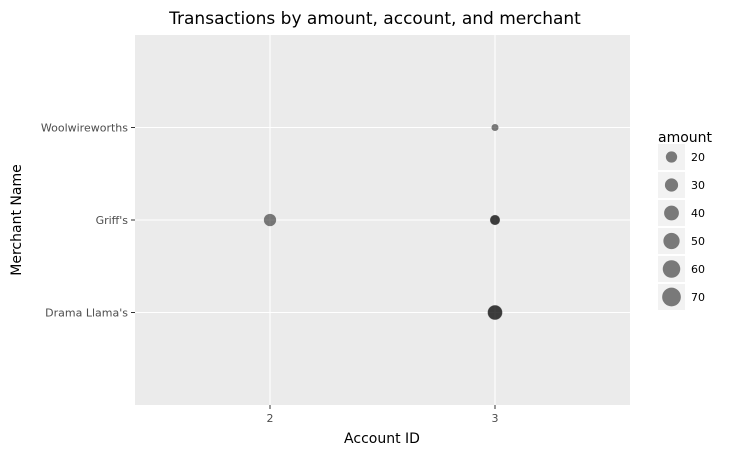 This screenshot has width=744, height=456. I want to click on legend-label: 20, so click(698, 157).